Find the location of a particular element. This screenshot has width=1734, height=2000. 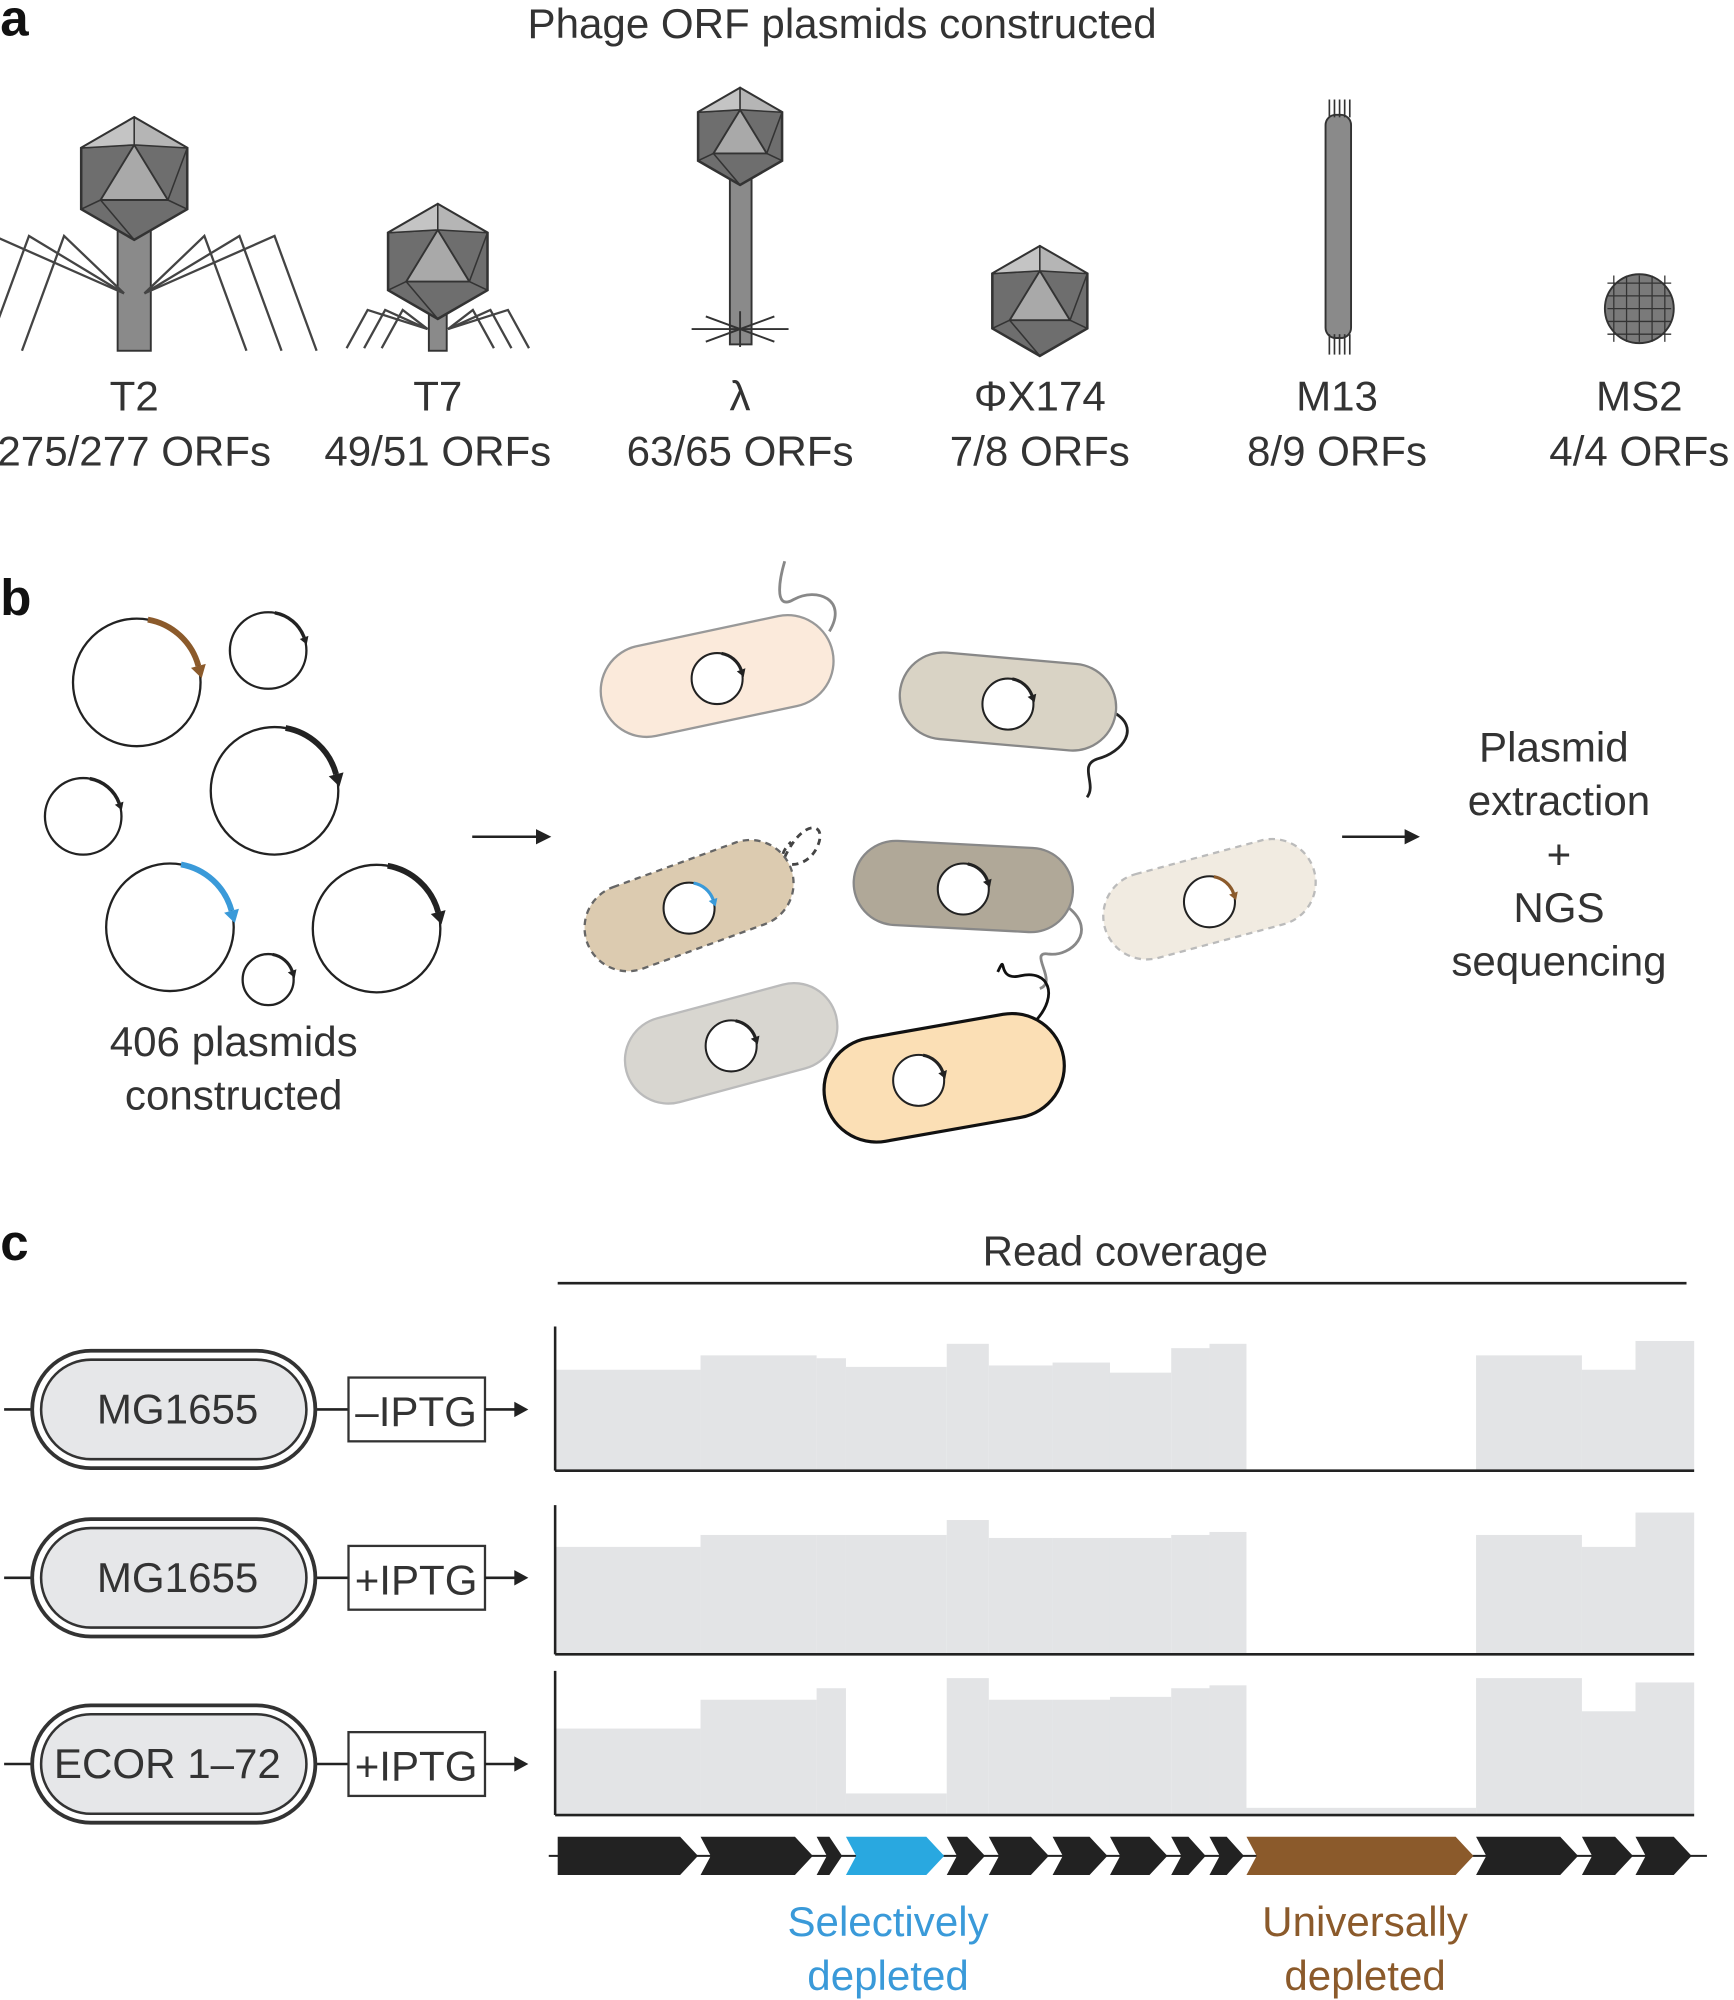

plasmids-count-text: 406 plasmids is located at coordinates (234, 1041).